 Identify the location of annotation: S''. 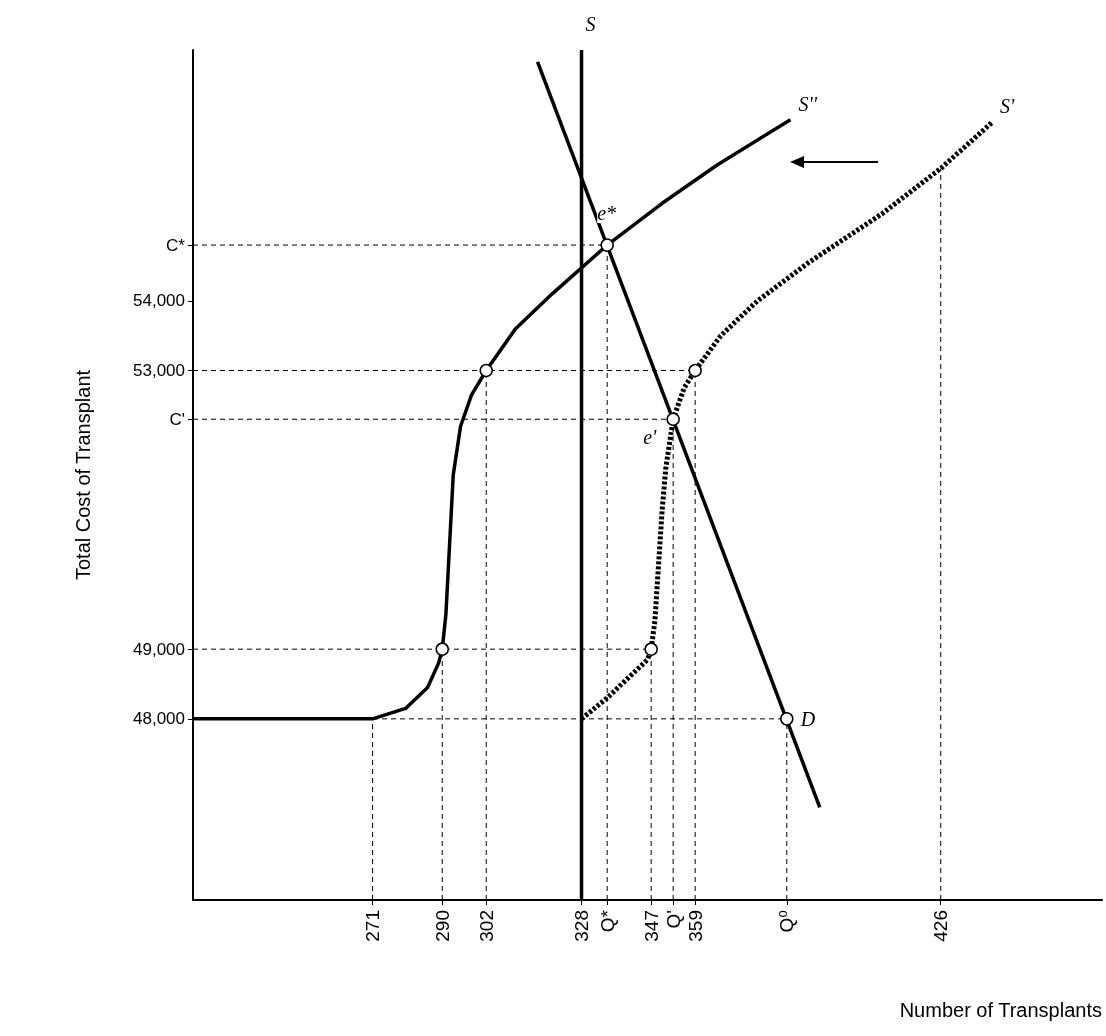
(808, 103).